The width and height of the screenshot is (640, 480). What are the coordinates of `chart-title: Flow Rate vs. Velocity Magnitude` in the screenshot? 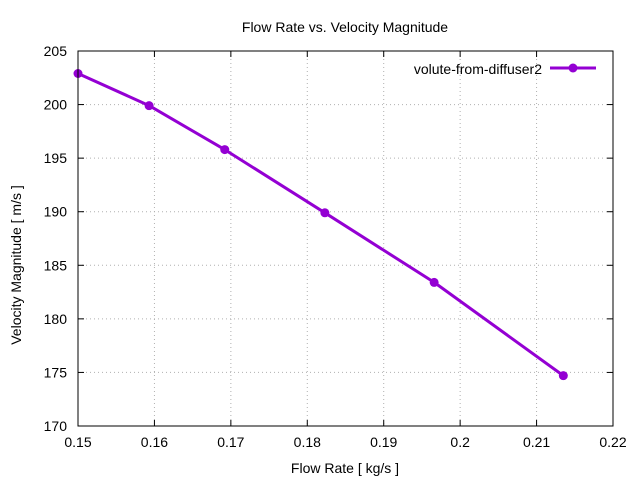 It's located at (345, 27).